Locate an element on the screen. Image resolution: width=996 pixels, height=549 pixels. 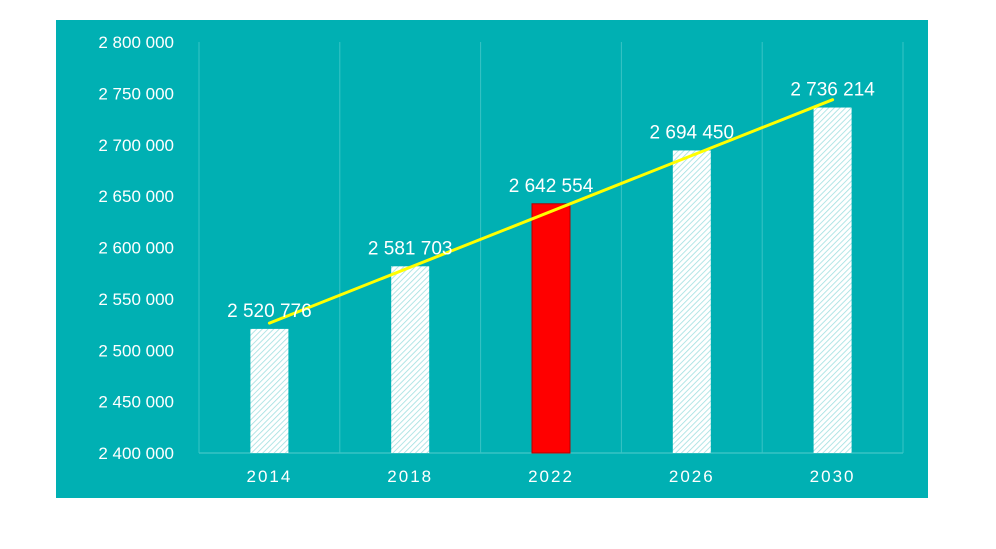
x-axis: 2014 2018 2022 2026 2030 is located at coordinates (551, 476).